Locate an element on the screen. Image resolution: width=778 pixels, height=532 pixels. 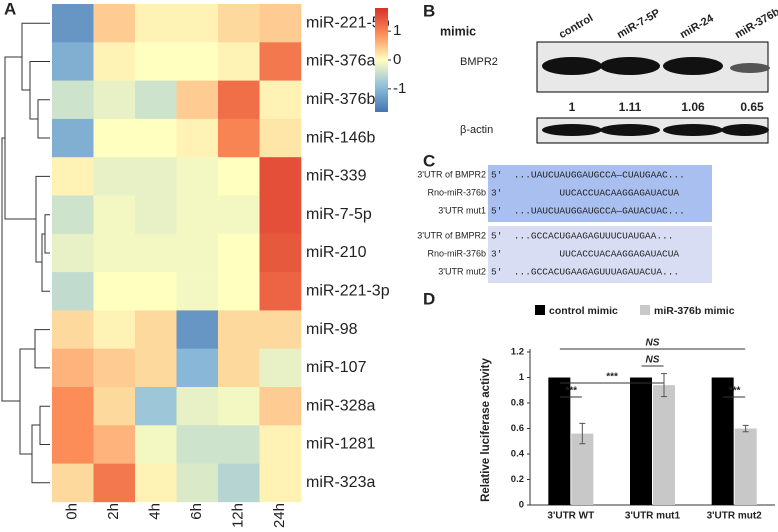
y-tick-label: 1.2 is located at coordinates (517, 352).